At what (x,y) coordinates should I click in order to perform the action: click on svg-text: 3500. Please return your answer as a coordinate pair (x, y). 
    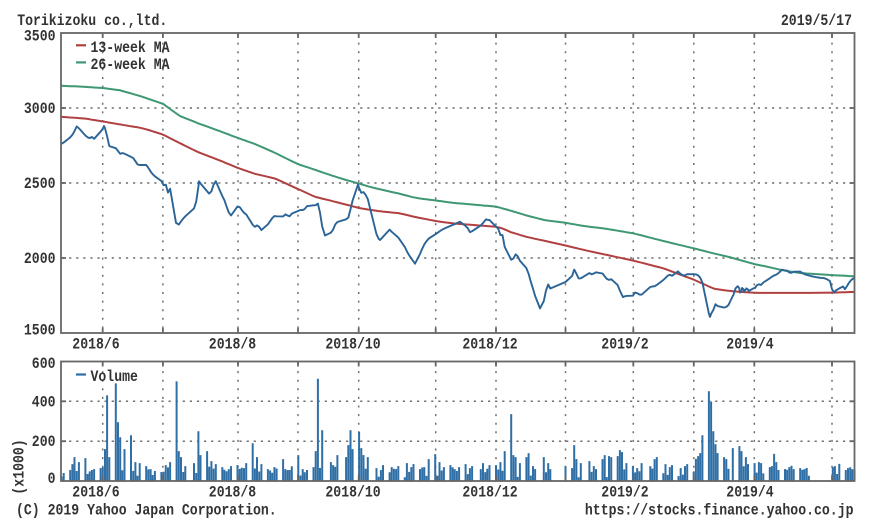
    Looking at the image, I should click on (40, 37).